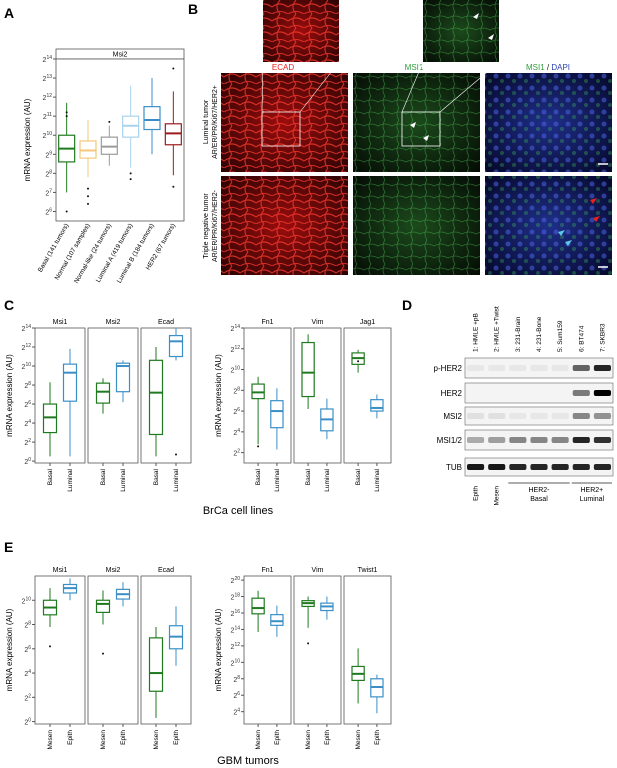 The image size is (617, 768). I want to click on group-label: Luminal, so click(592, 499).